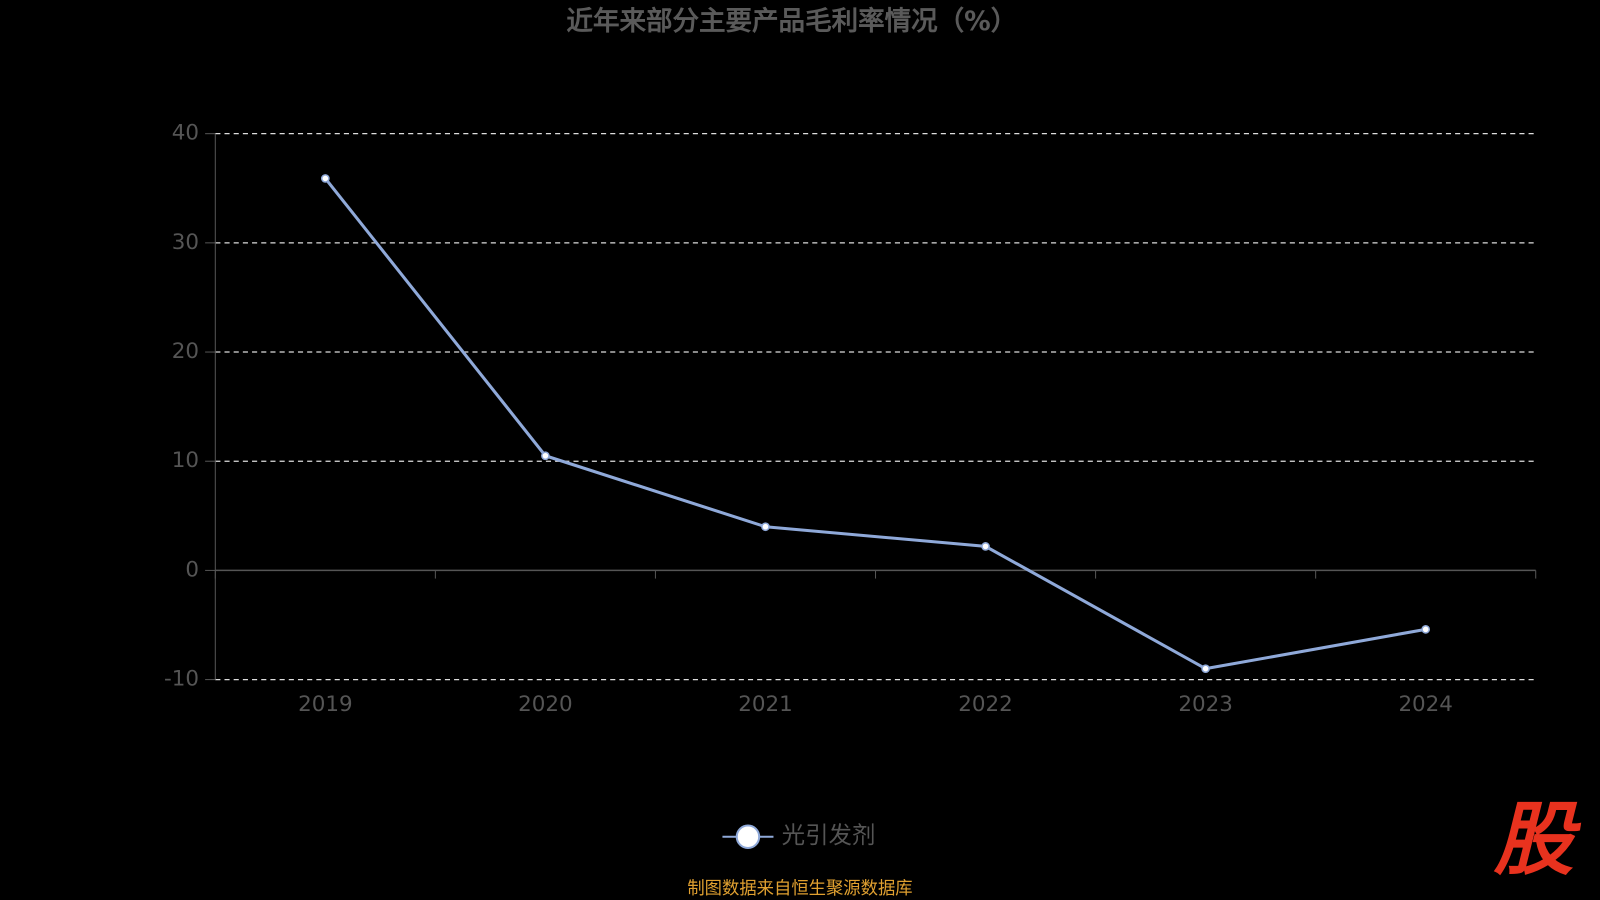 This screenshot has height=900, width=1600. Describe the element at coordinates (545, 704) in the screenshot. I see `x-tick-label: 2020` at that location.